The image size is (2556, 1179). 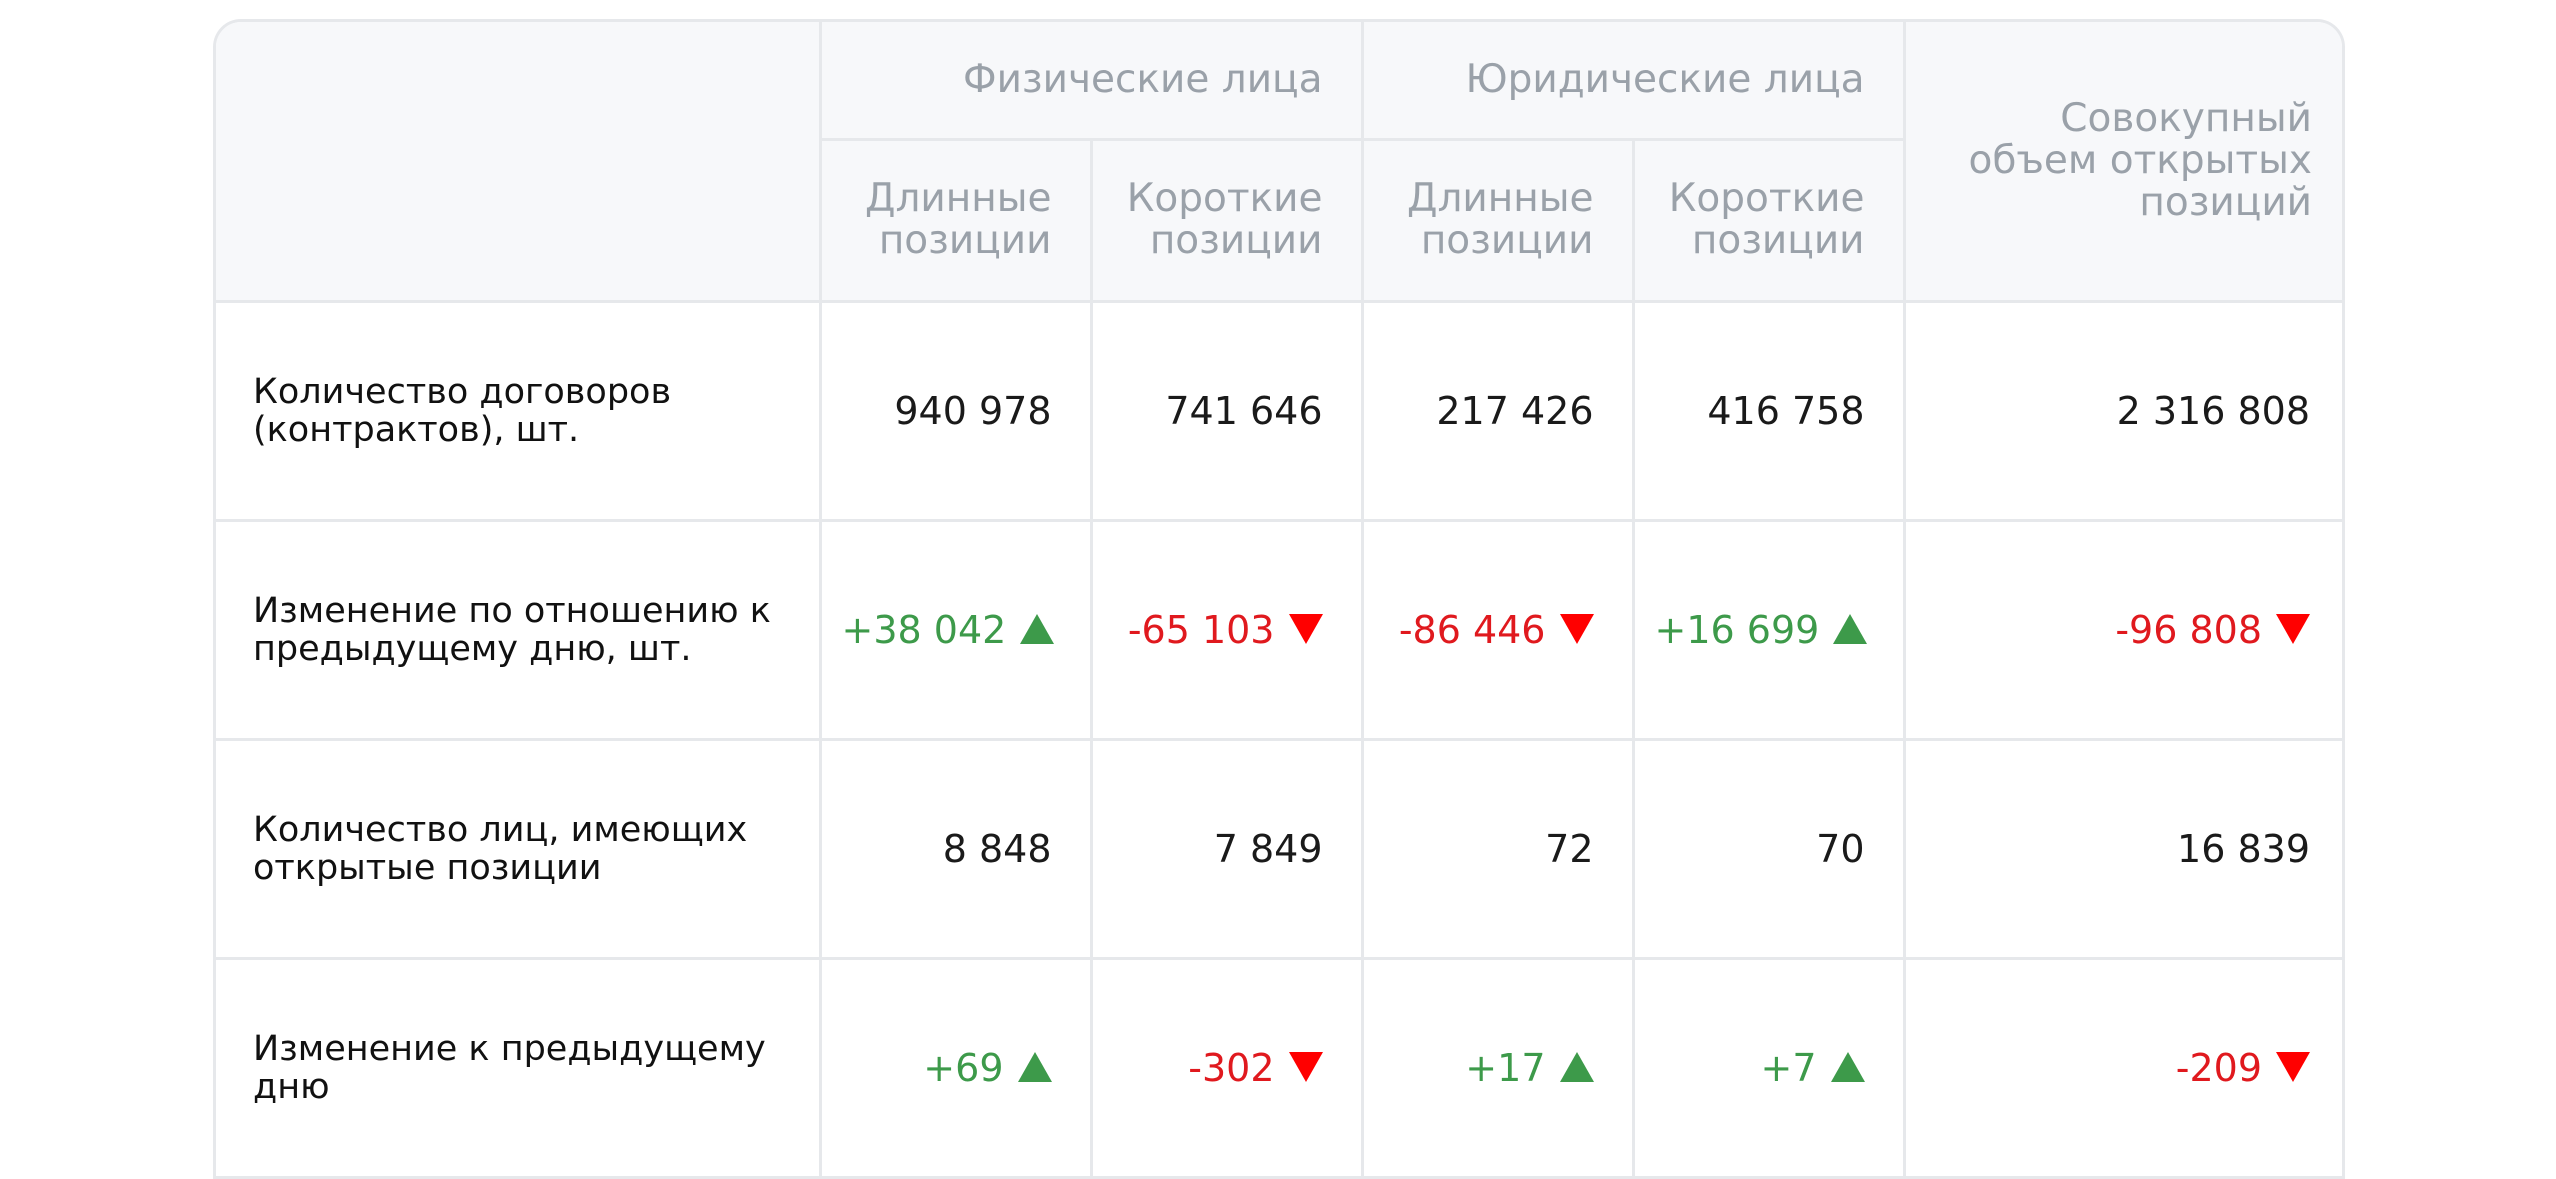 I want to click on cell-value: -96 808, so click(x=2189, y=629).